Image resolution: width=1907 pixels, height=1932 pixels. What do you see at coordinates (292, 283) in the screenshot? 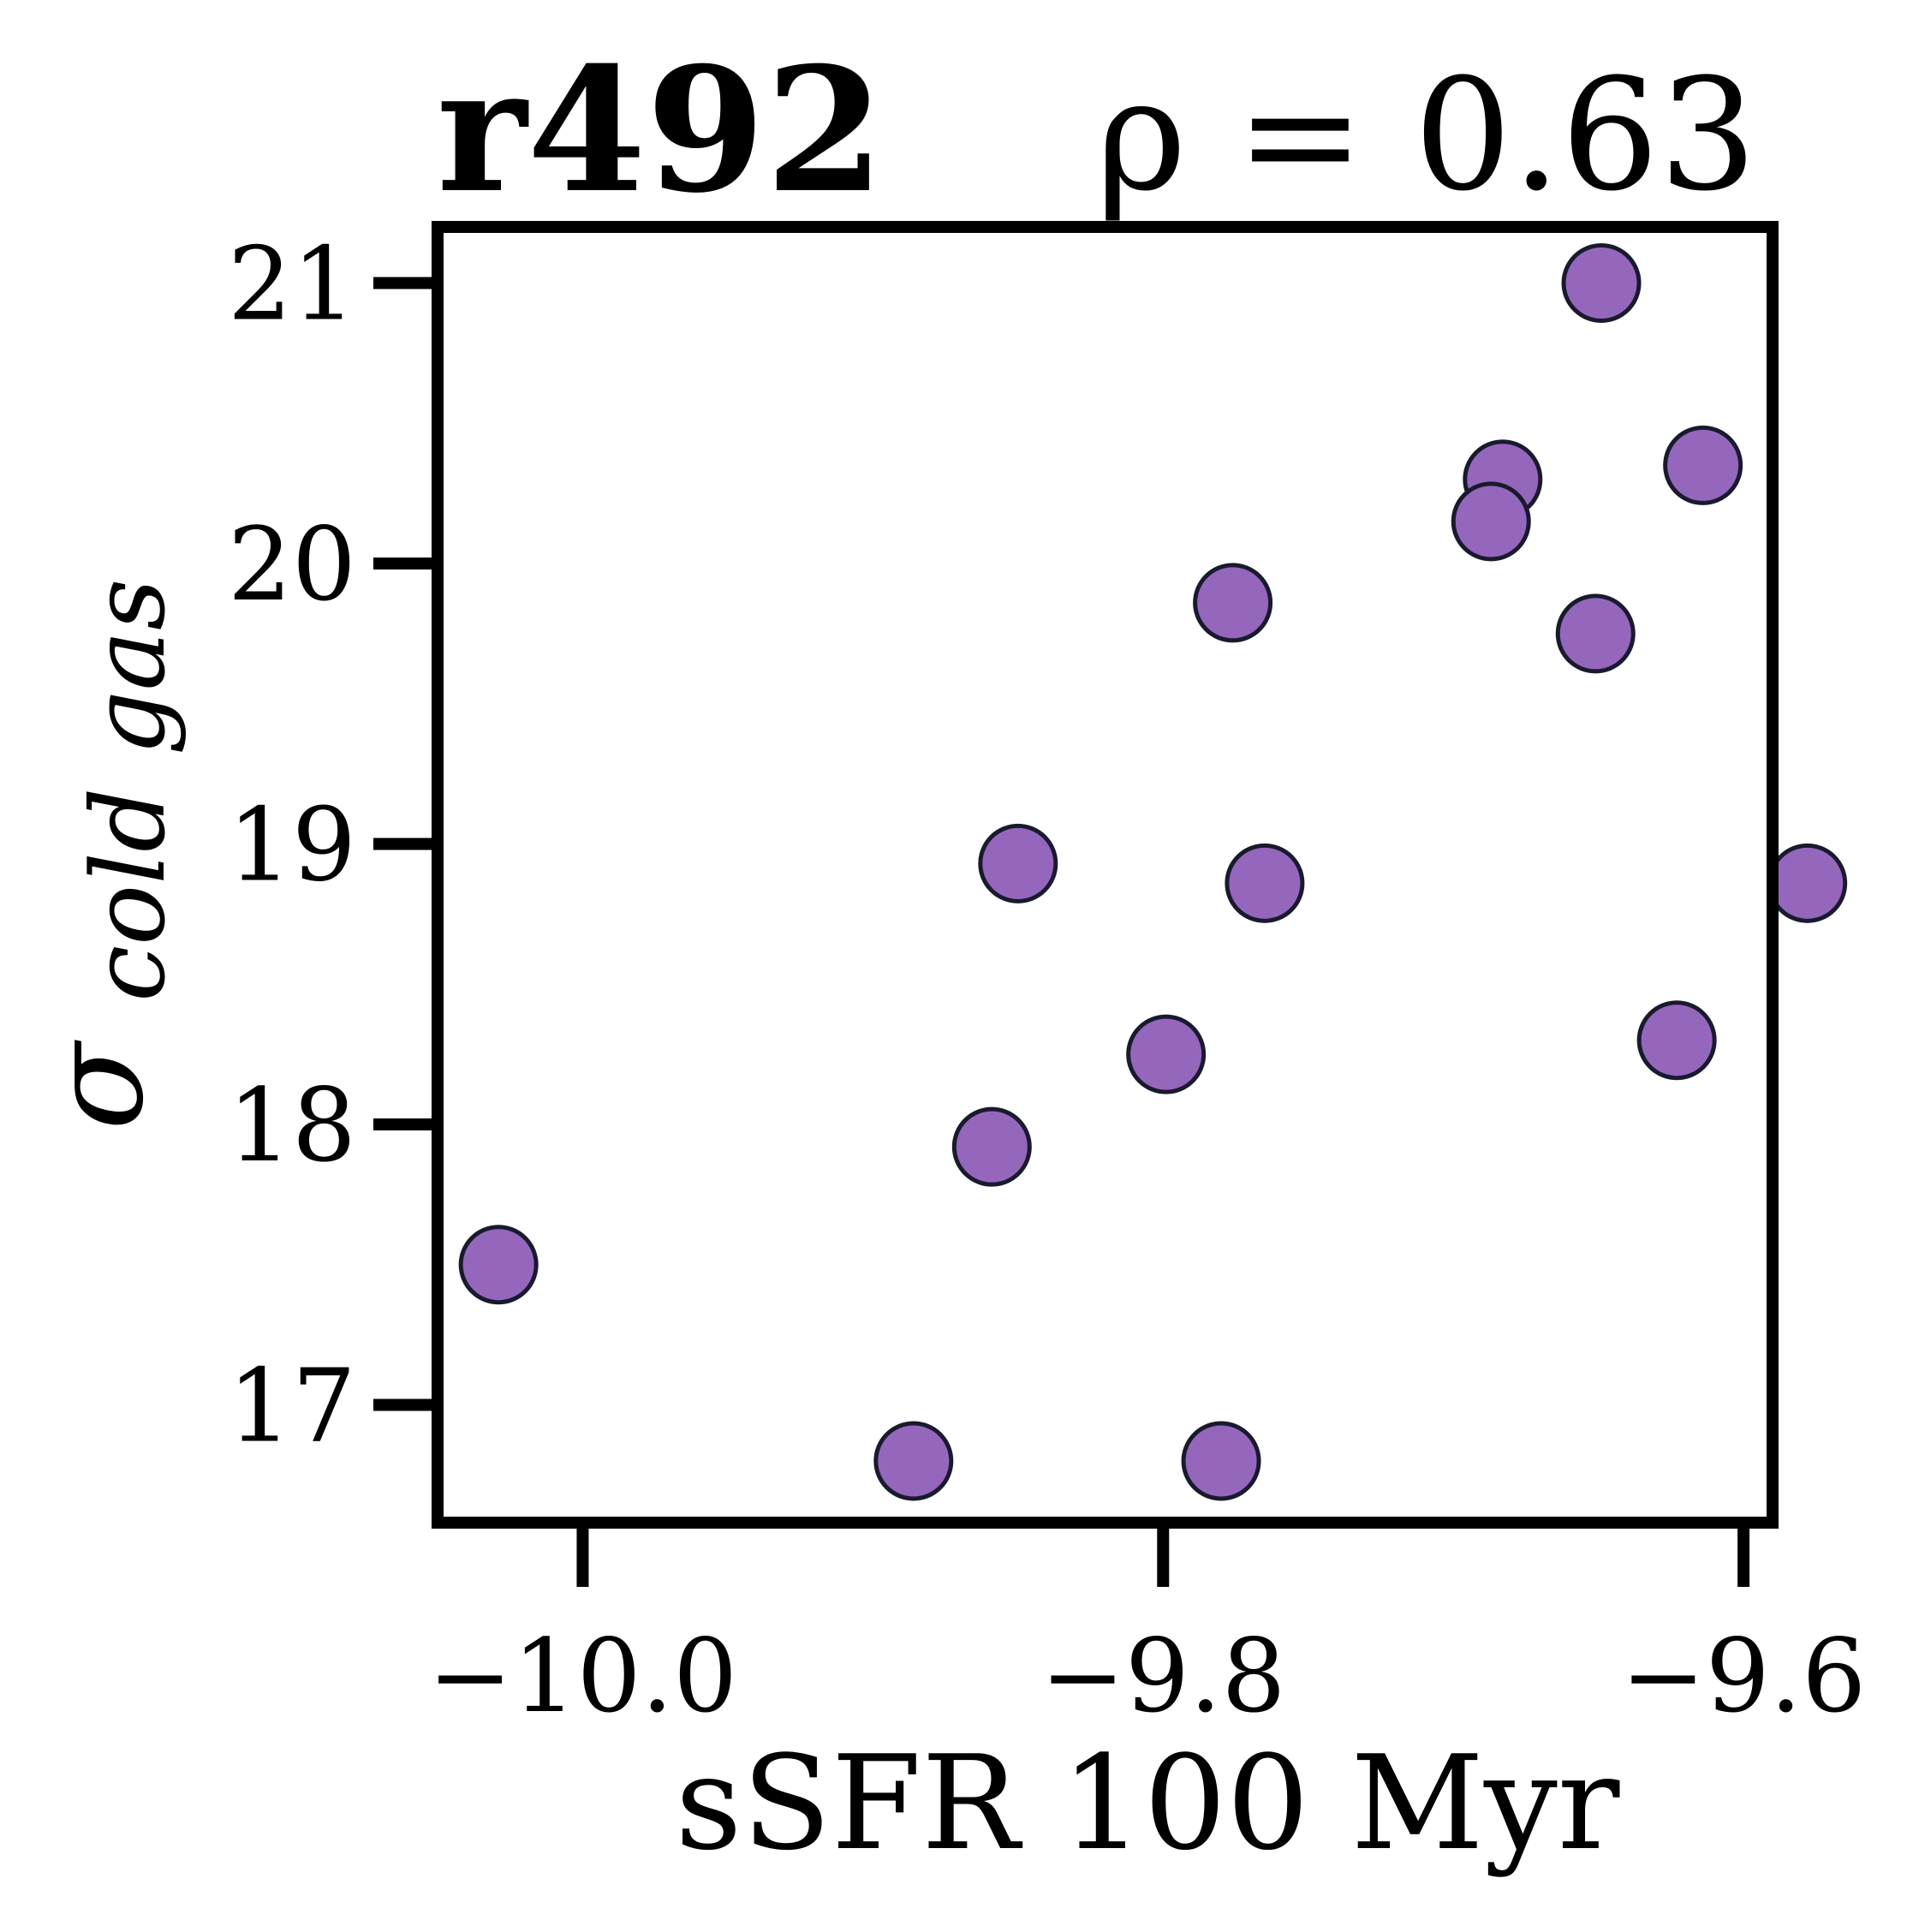
I see `y-tick-label: 21` at bounding box center [292, 283].